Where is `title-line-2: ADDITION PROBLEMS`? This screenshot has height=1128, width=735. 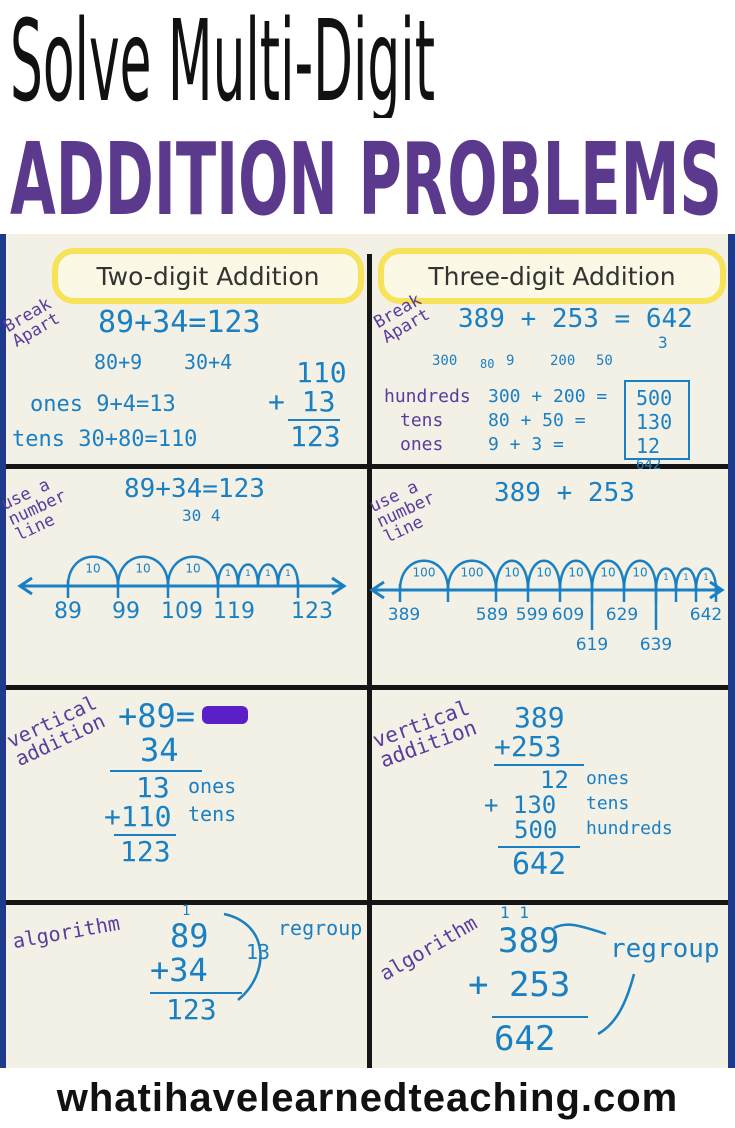
title-line-2: ADDITION PROBLEMS is located at coordinates (366, 175).